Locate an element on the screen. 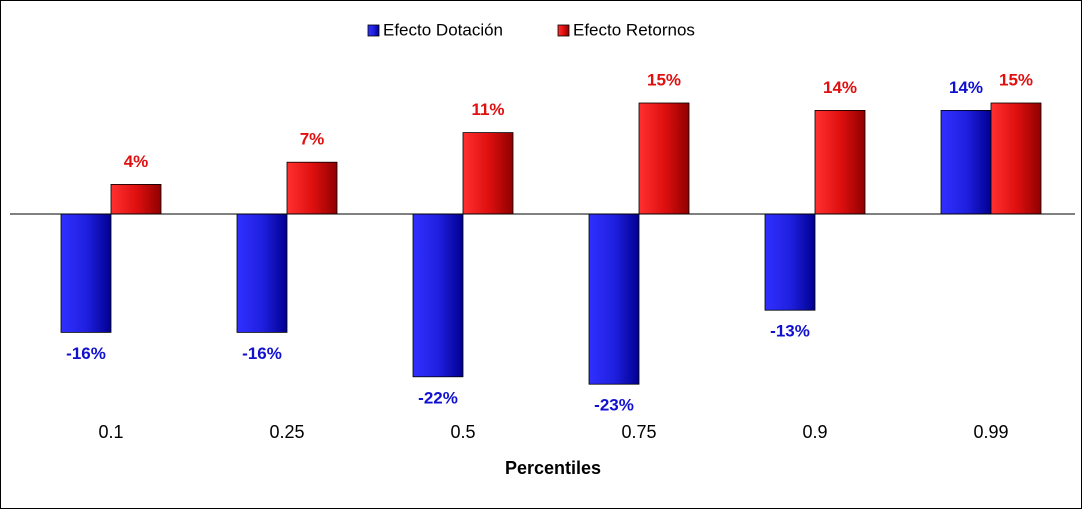  legend-label: Efecto Dotación is located at coordinates (443, 29).